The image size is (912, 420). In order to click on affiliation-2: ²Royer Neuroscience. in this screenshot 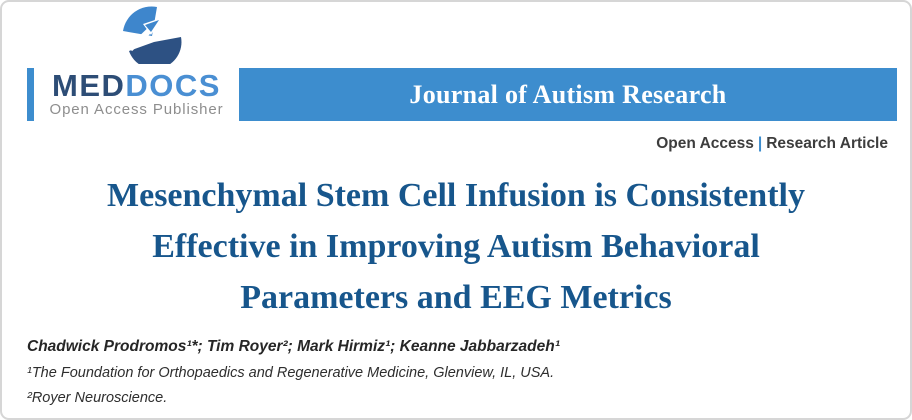, I will do `click(97, 398)`.